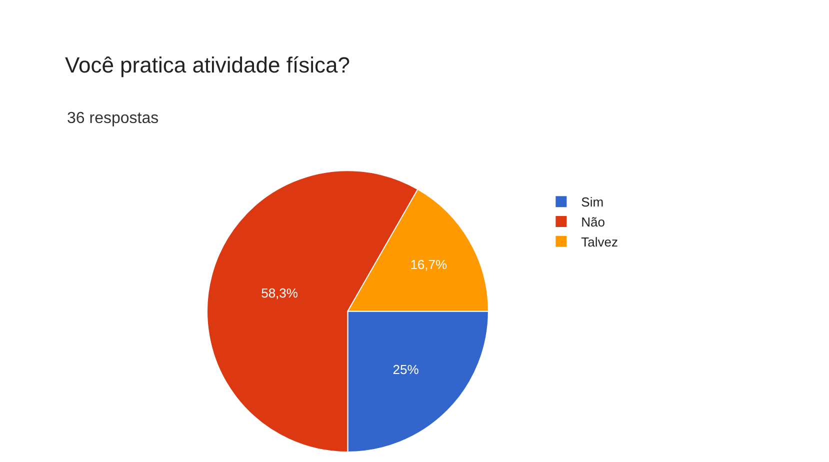  What do you see at coordinates (599, 242) in the screenshot?
I see `legend-label: Talvez` at bounding box center [599, 242].